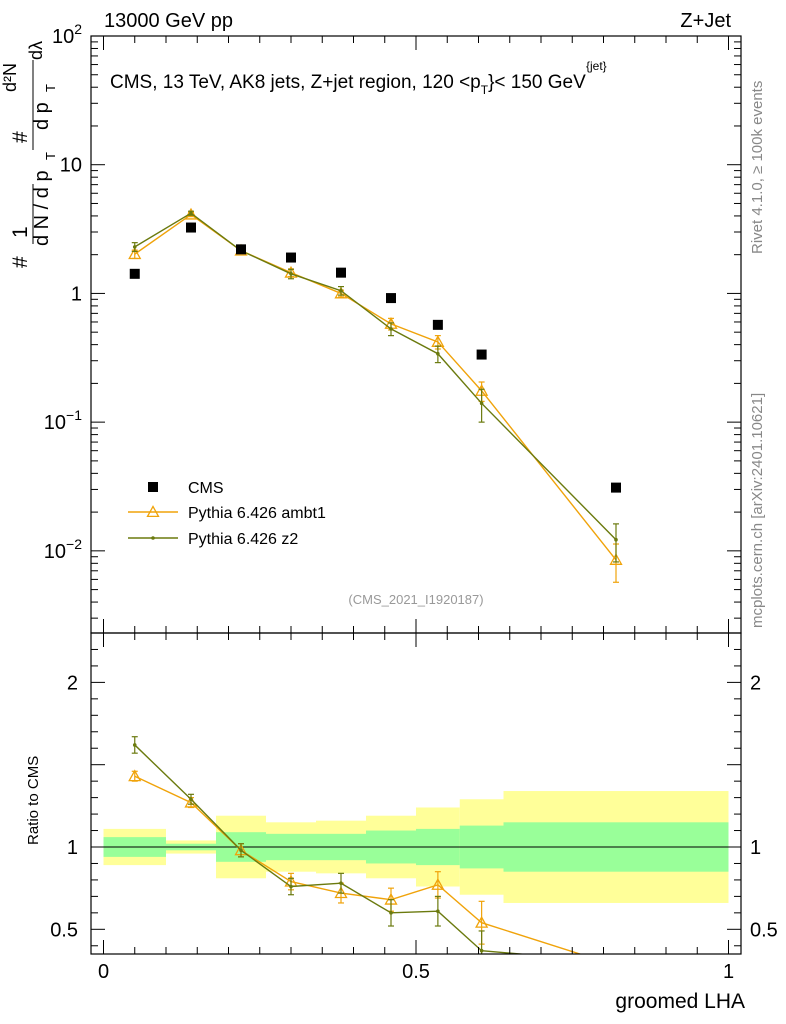 This screenshot has width=786, height=1024. What do you see at coordinates (76, 294) in the screenshot?
I see `y-tick-label-top: 1` at bounding box center [76, 294].